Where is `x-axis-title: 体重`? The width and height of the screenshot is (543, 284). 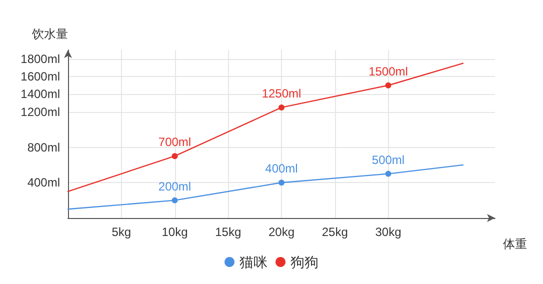 x-axis-title: 体重 is located at coordinates (515, 244).